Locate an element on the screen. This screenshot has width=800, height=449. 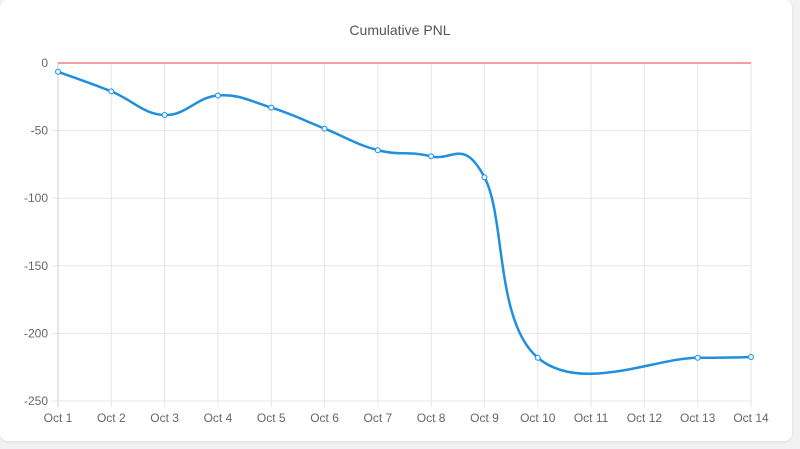
x-tick-label: Oct 6 is located at coordinates (324, 418).